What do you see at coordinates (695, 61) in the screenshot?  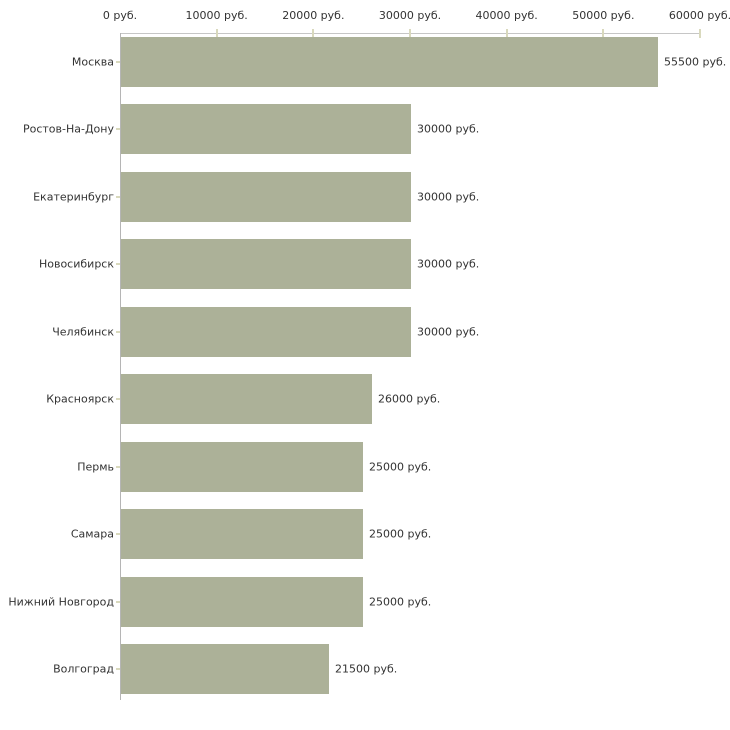 I see `value-label: 55500 руб.` at bounding box center [695, 61].